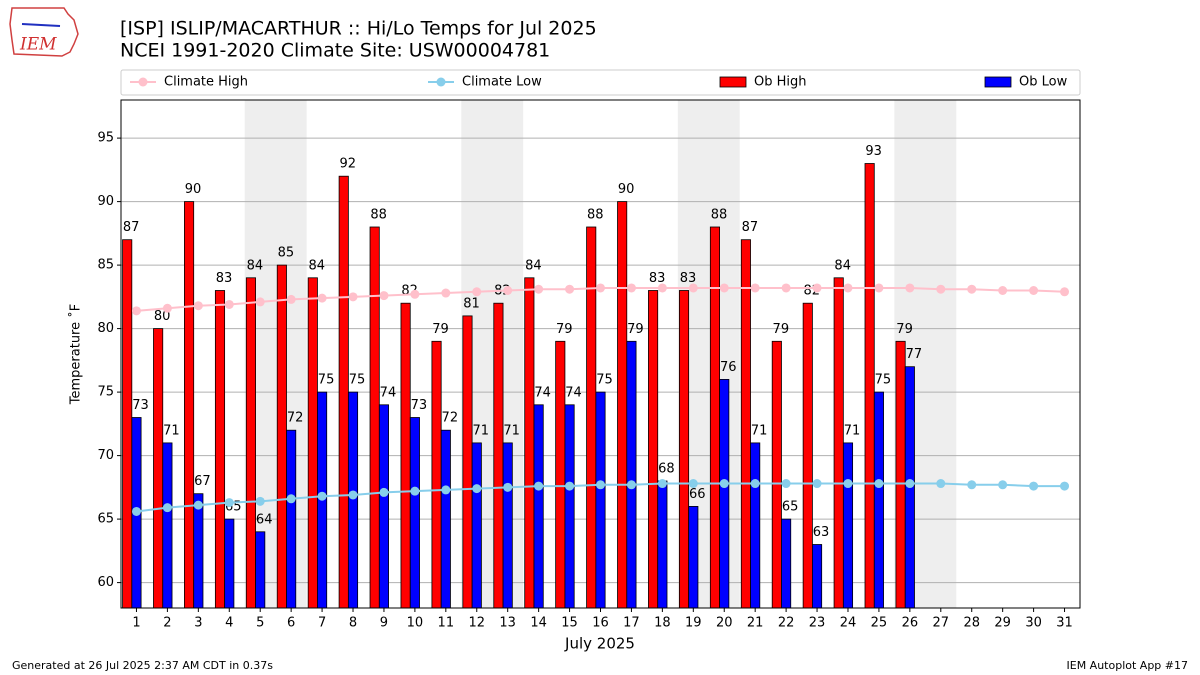  Describe the element at coordinates (140, 405) in the screenshot. I see `data-label: 73` at that location.